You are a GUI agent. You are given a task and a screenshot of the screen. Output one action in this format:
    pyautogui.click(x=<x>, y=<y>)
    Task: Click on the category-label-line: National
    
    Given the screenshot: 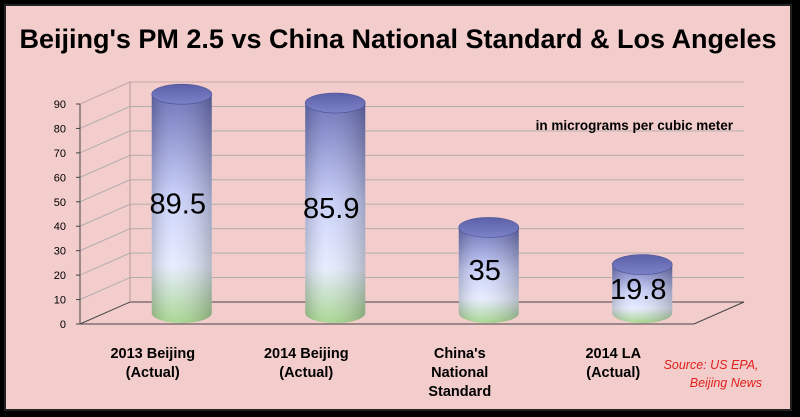 What is the action you would take?
    pyautogui.click(x=459, y=373)
    